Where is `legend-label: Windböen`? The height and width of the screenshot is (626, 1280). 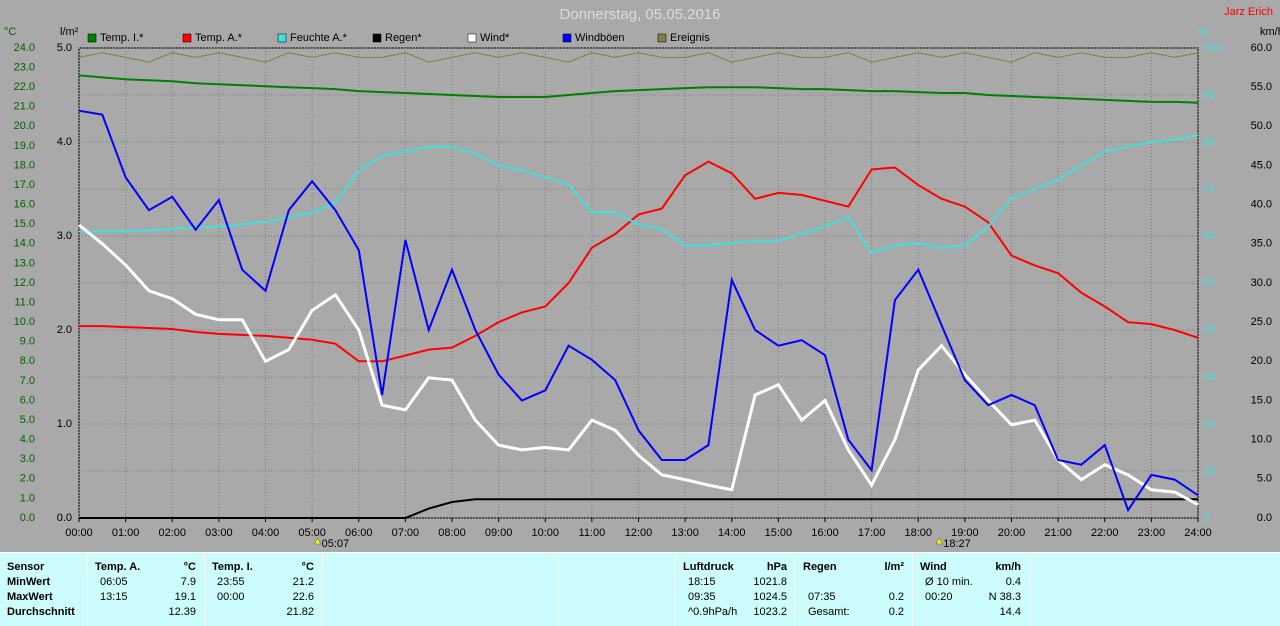
legend-label: Windböen is located at coordinates (600, 38).